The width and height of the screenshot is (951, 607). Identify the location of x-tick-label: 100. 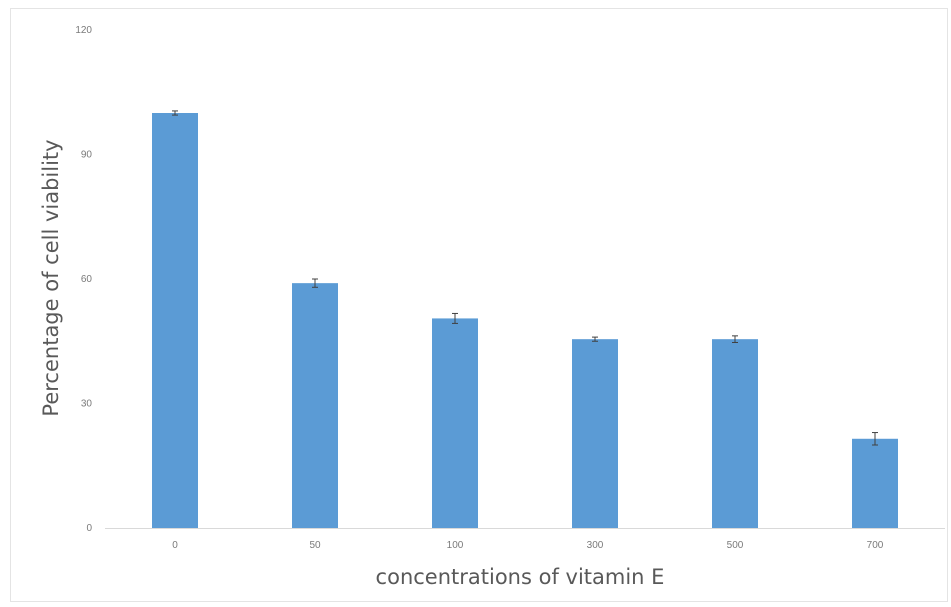
(455, 545).